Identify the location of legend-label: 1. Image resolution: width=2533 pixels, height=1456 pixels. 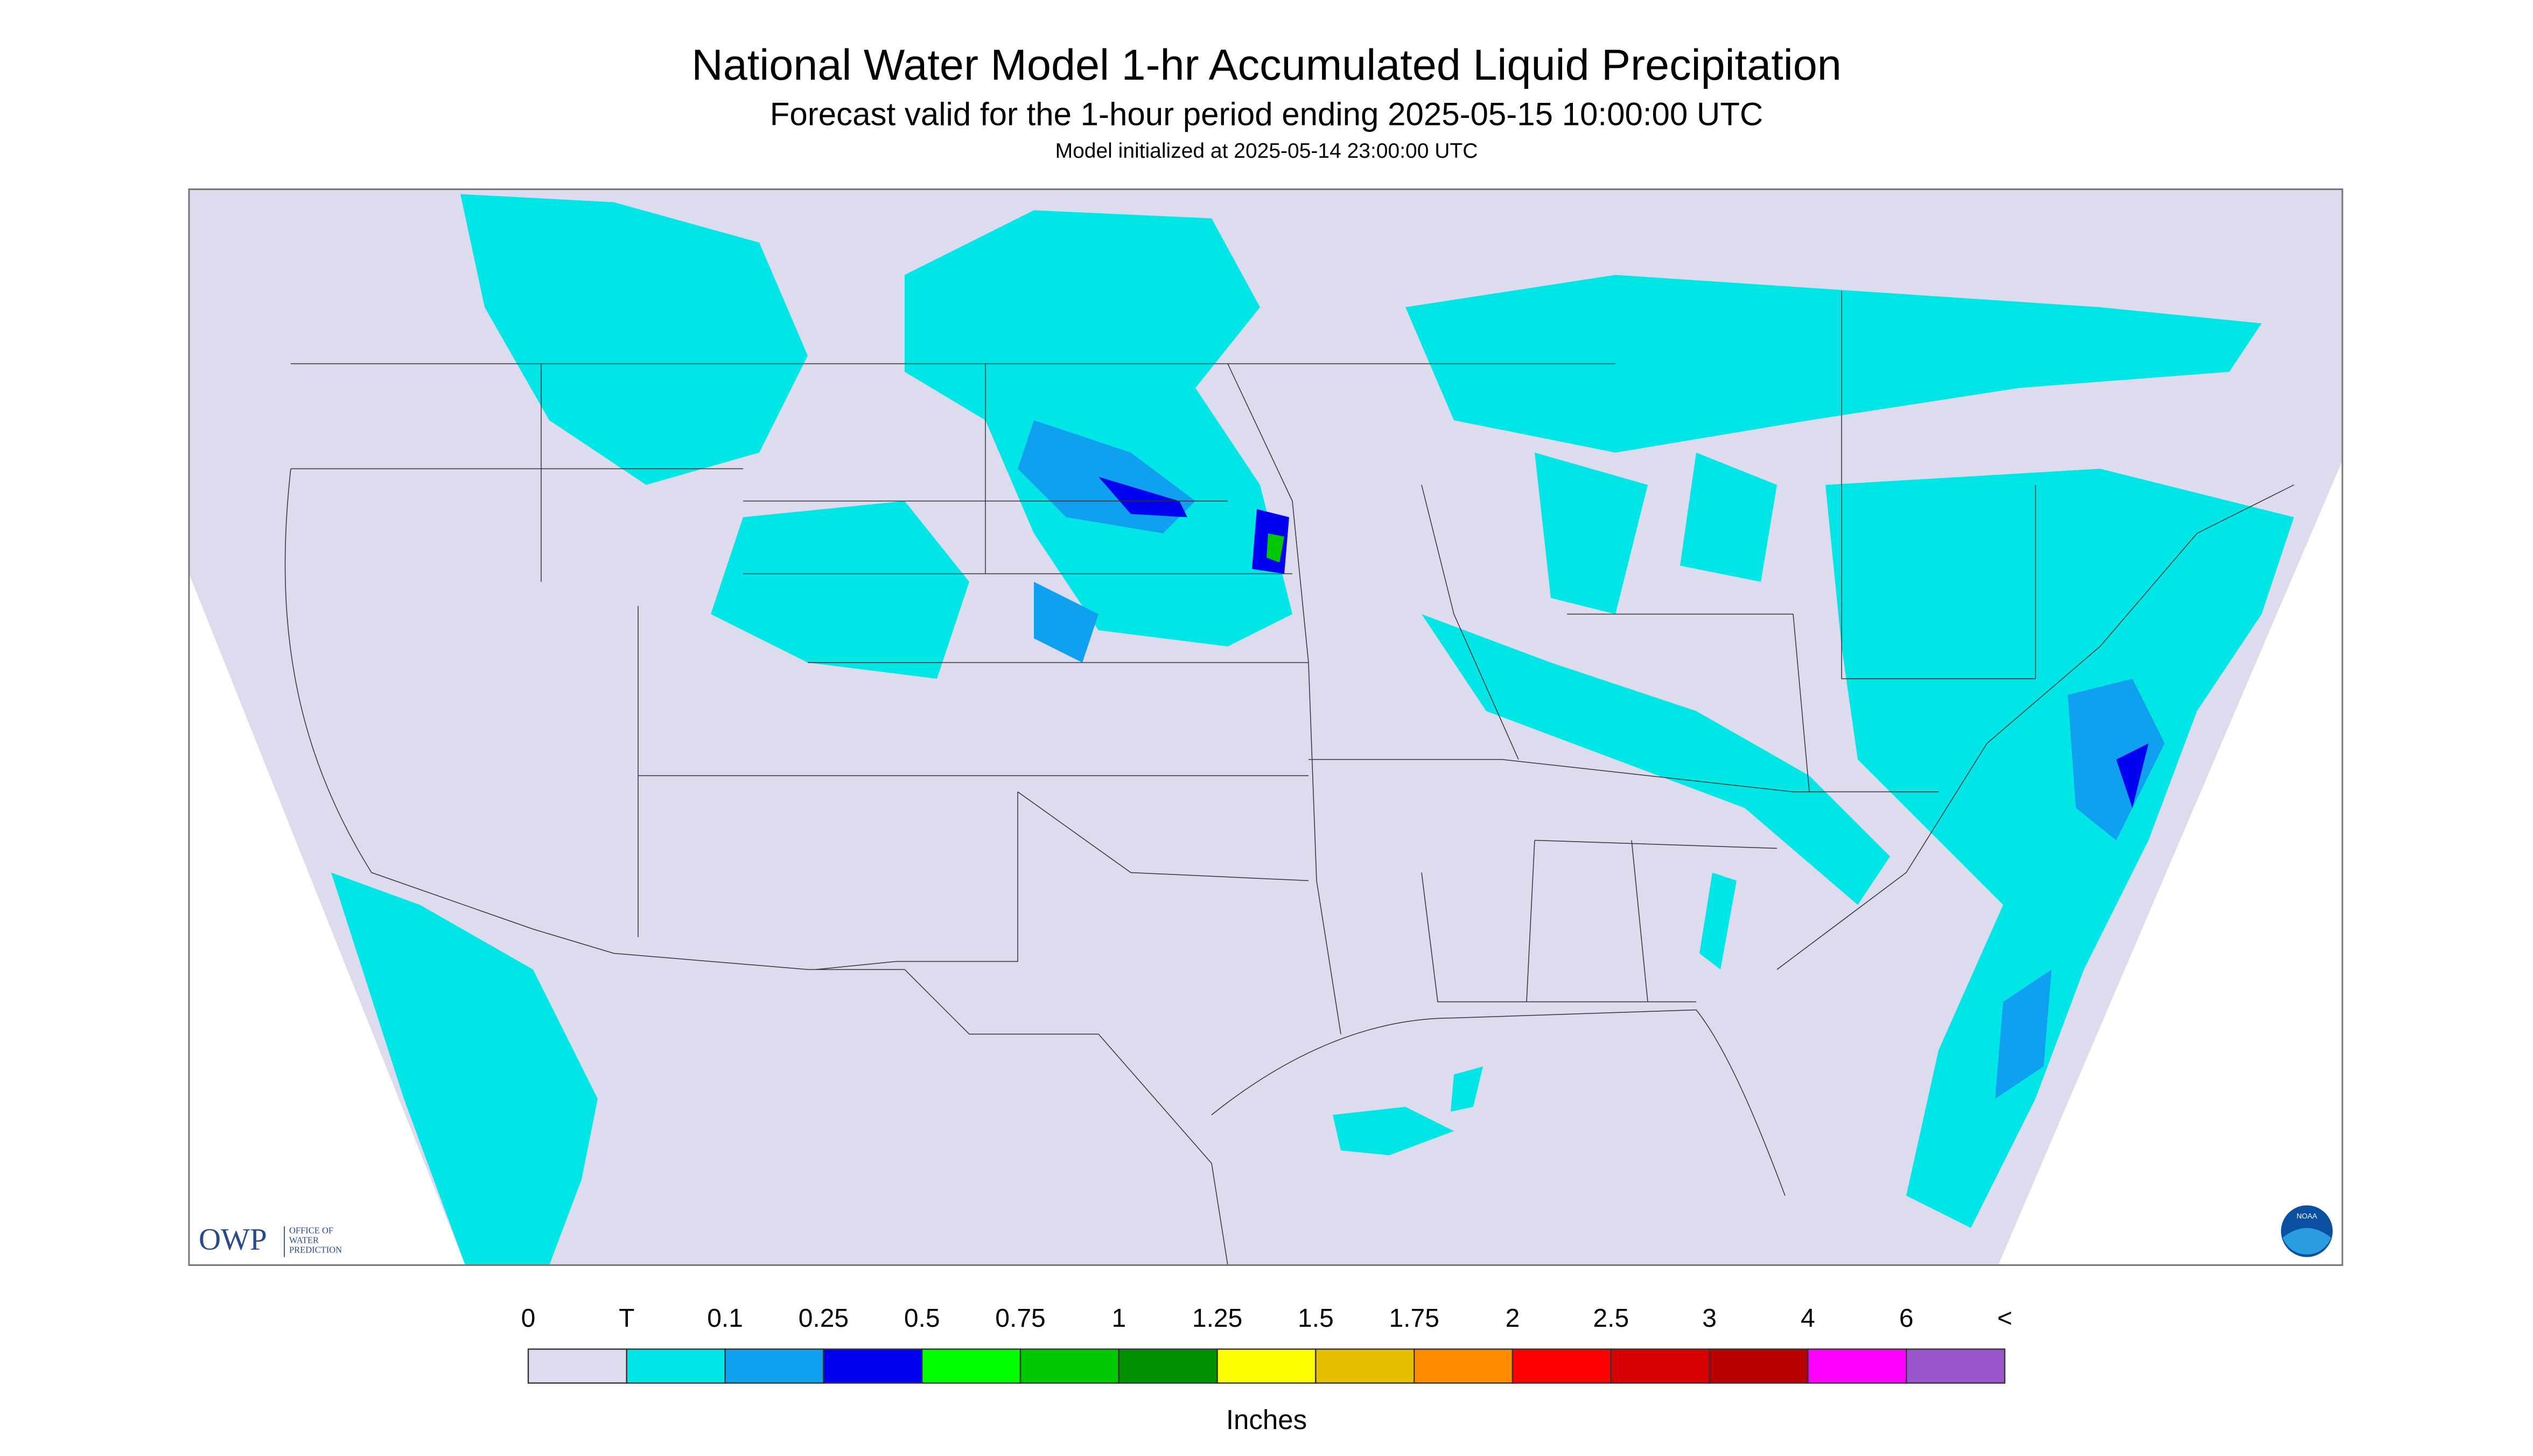
(1119, 1318).